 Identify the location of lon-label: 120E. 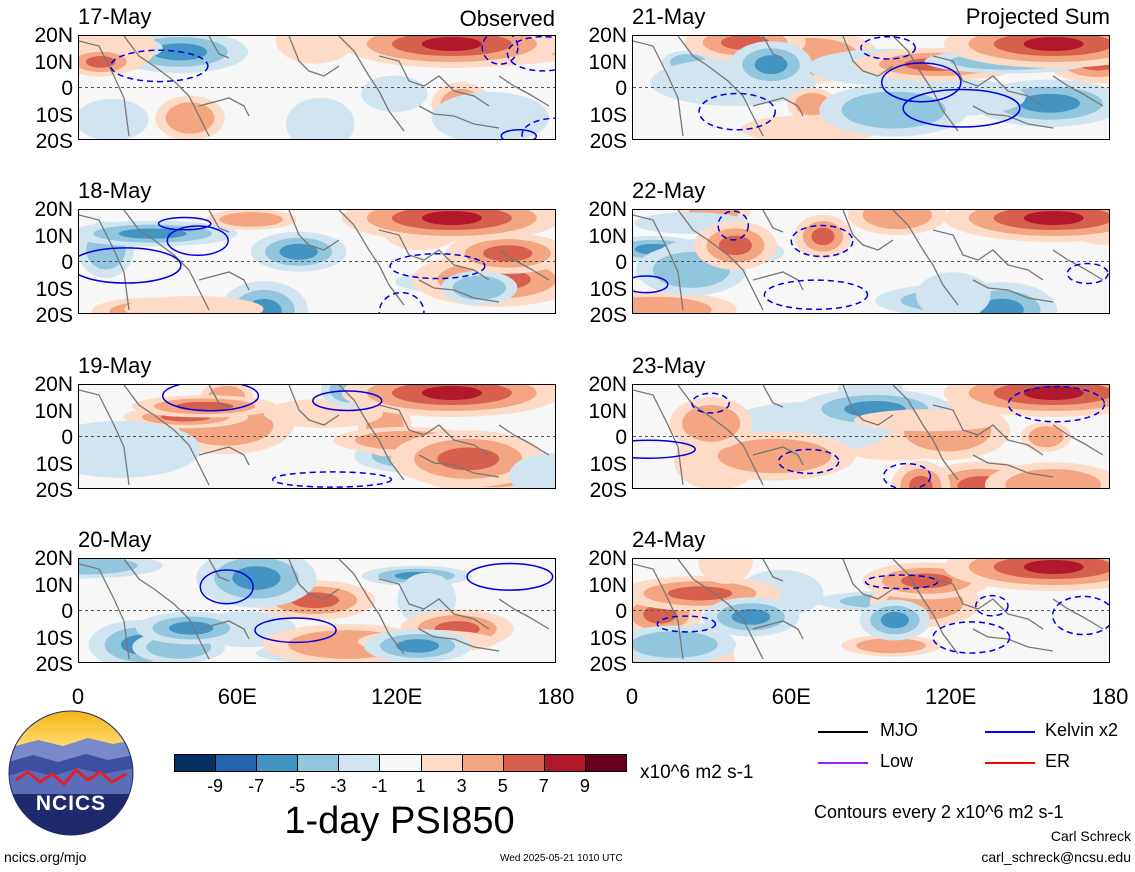
(396, 696).